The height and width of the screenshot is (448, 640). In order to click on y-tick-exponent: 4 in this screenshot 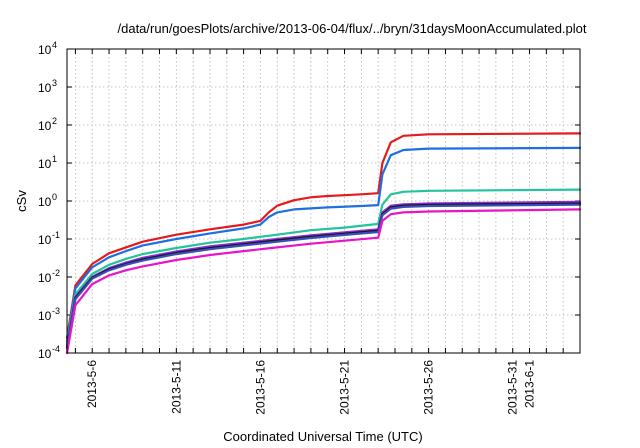, I will do `click(54, 45)`.